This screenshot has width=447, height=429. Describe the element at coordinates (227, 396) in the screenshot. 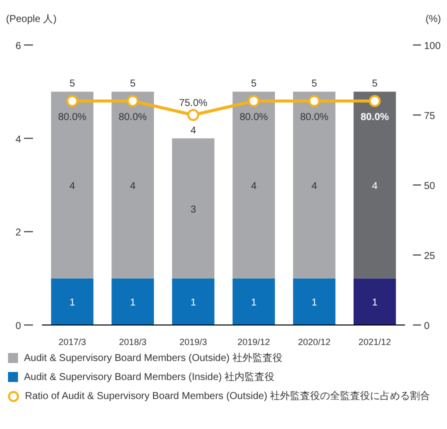

I see `legend-label: Ratio of Audit & Supervisory Board Members (Outside) 社外監査役の全監査役に占める割合` at that location.